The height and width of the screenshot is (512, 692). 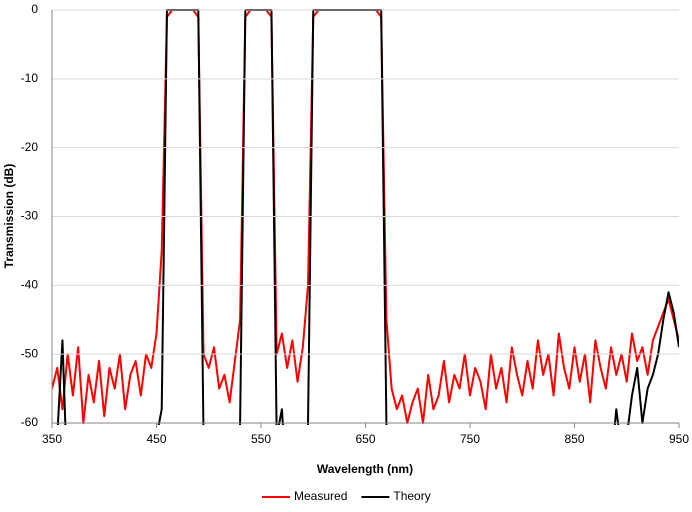 What do you see at coordinates (156, 439) in the screenshot?
I see `x-tick-label: 450` at bounding box center [156, 439].